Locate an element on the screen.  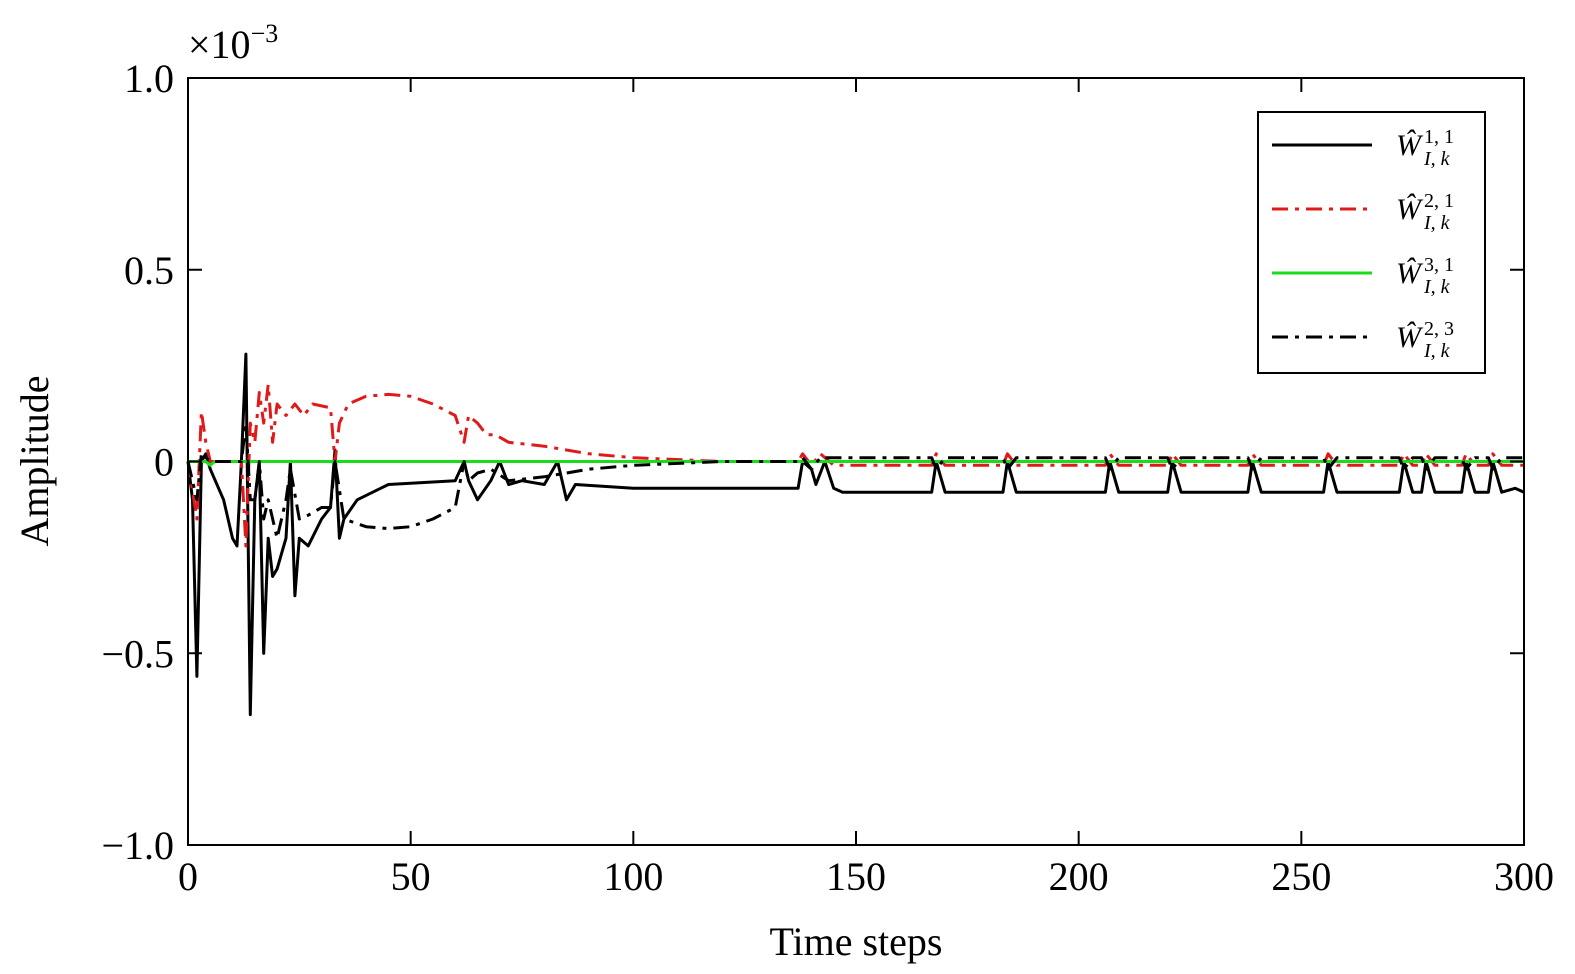
legend-superscript: 2, 3 is located at coordinates (1439, 329).